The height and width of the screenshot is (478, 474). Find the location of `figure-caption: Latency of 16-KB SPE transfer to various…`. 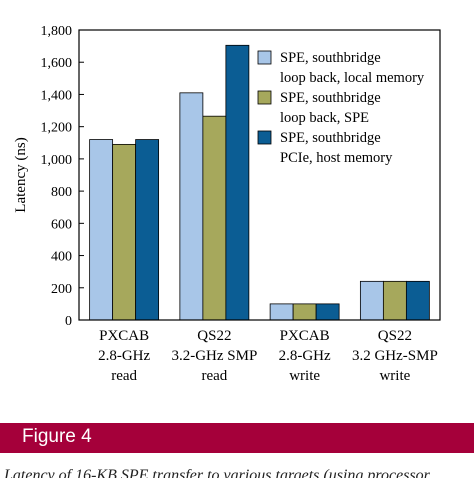

figure-caption: Latency of 16-KB SPE transfer to various… is located at coordinates (239, 473).